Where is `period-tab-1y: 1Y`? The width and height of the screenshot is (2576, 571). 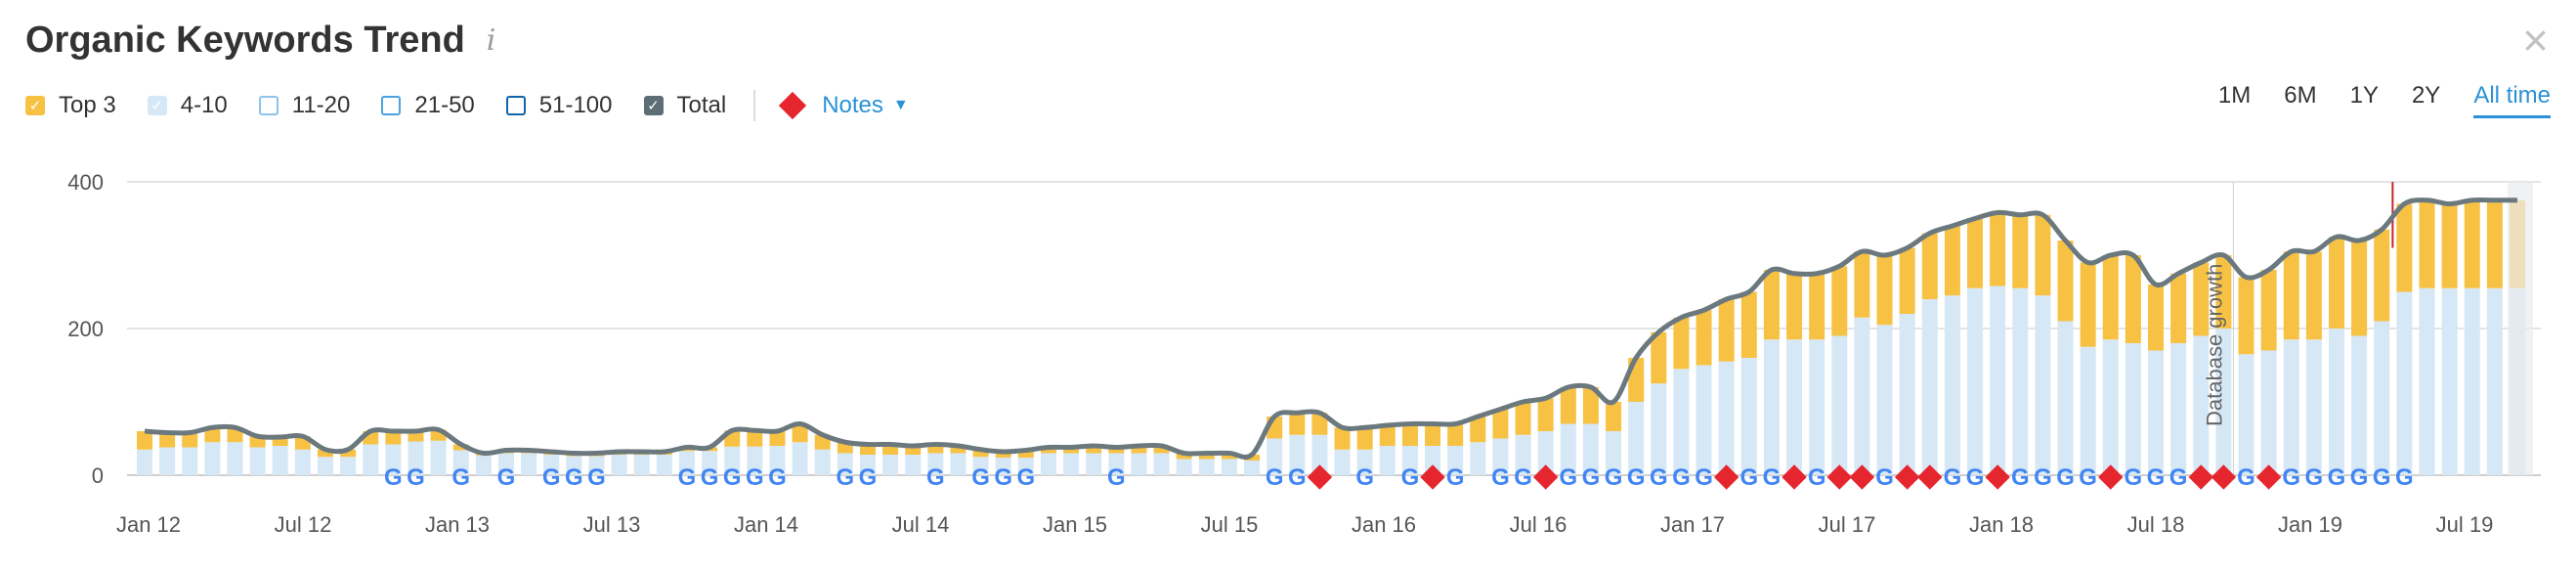 period-tab-1y: 1Y is located at coordinates (2364, 95).